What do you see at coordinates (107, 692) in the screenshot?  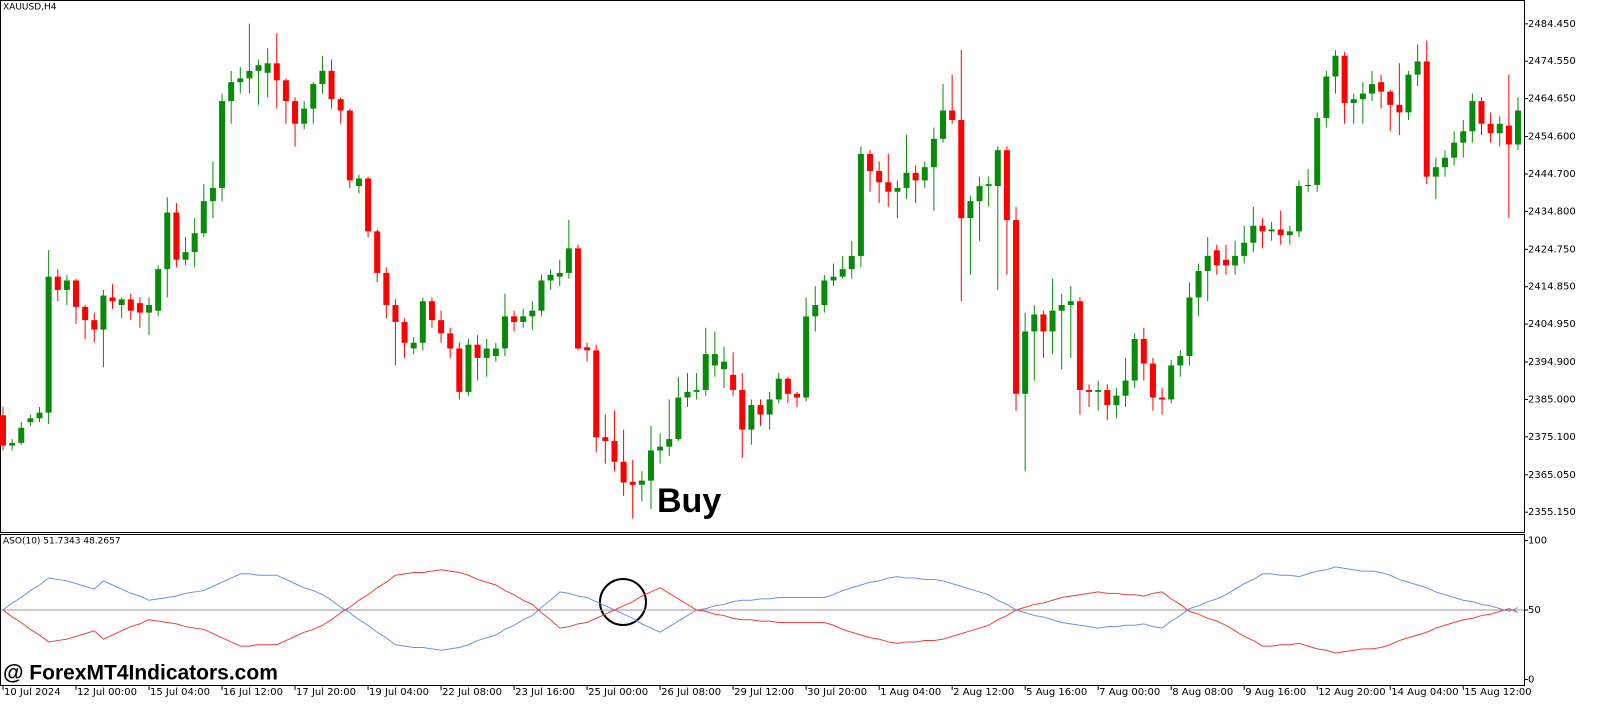 I see `x-tick-label: 12 Jul 00:00` at bounding box center [107, 692].